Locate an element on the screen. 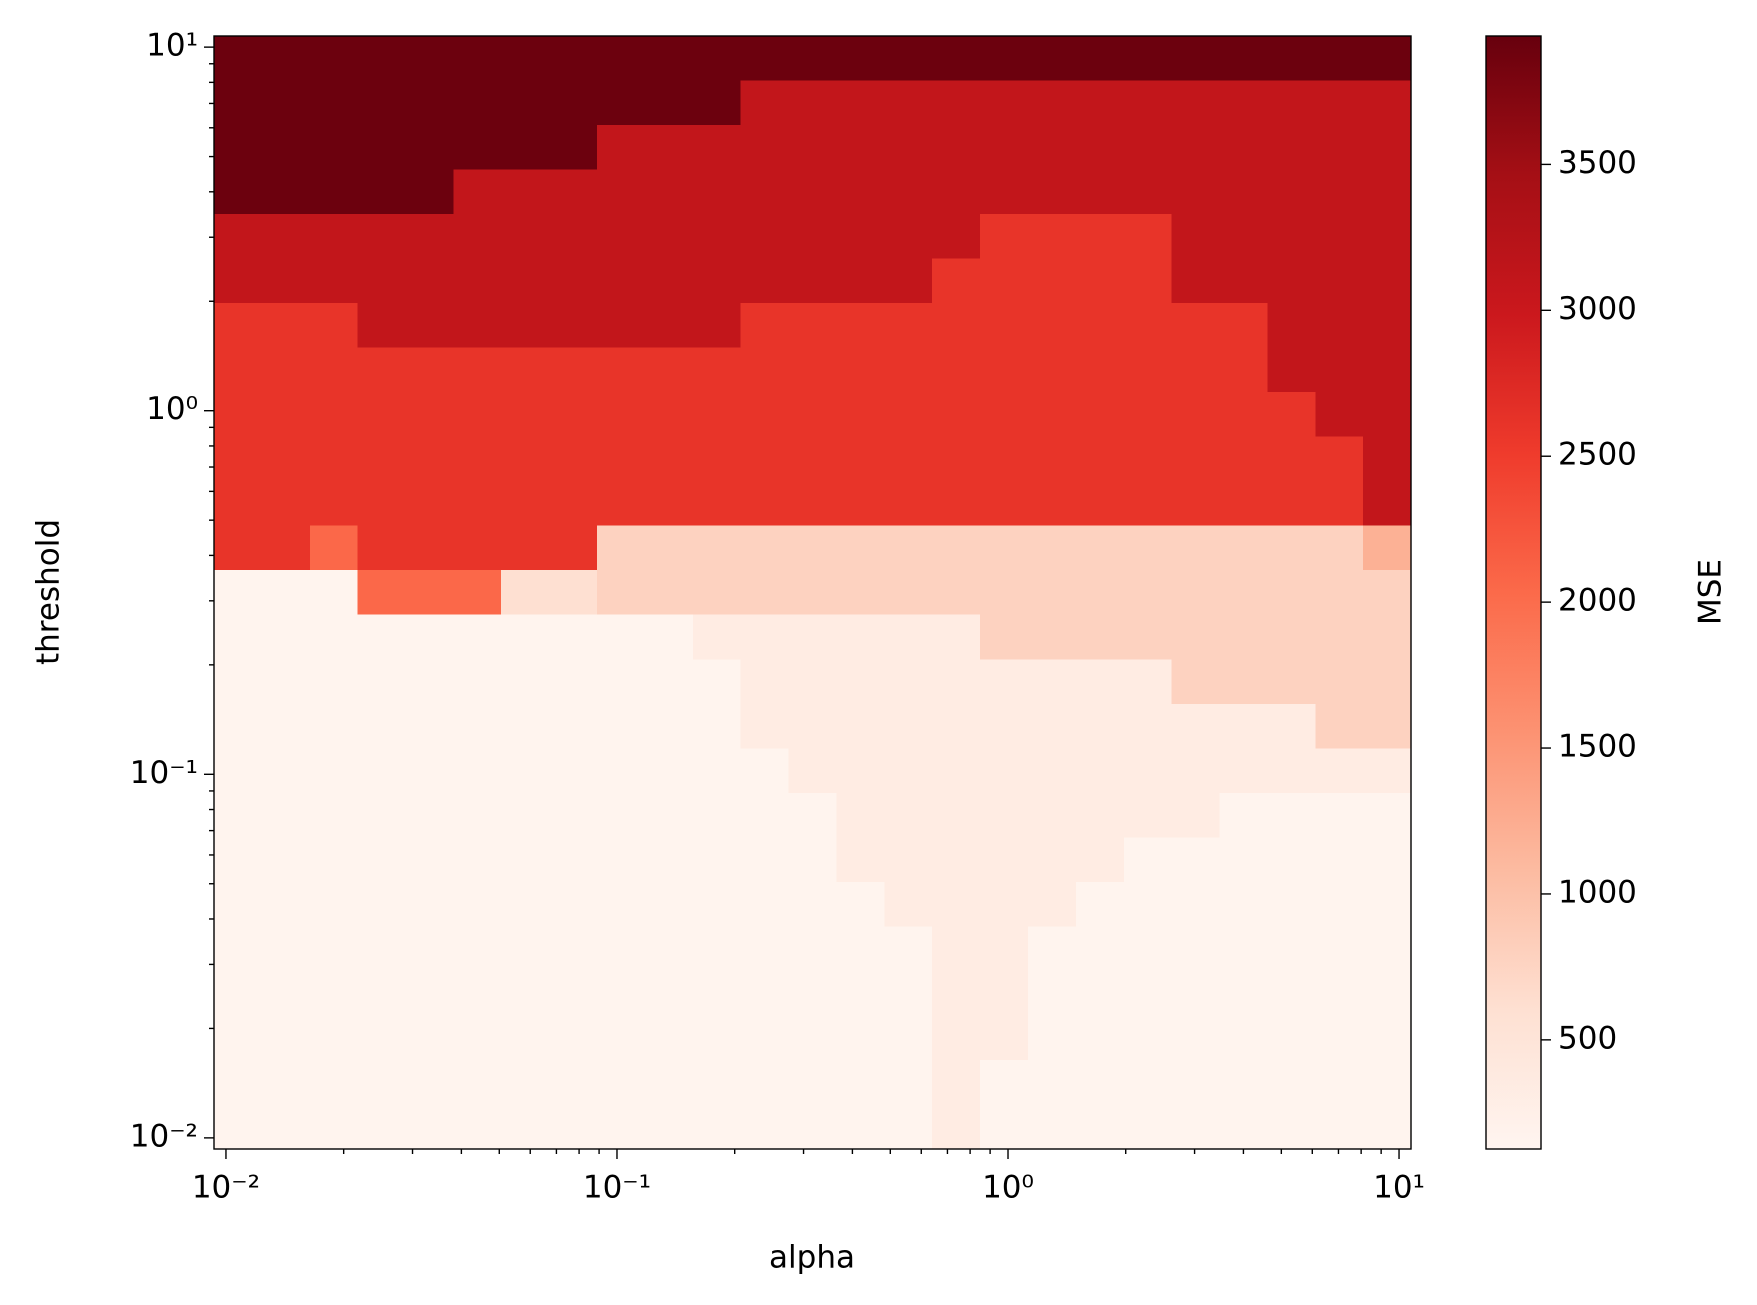 This screenshot has width=1757, height=1305. y-tick-label: 10⁰ is located at coordinates (172, 409).